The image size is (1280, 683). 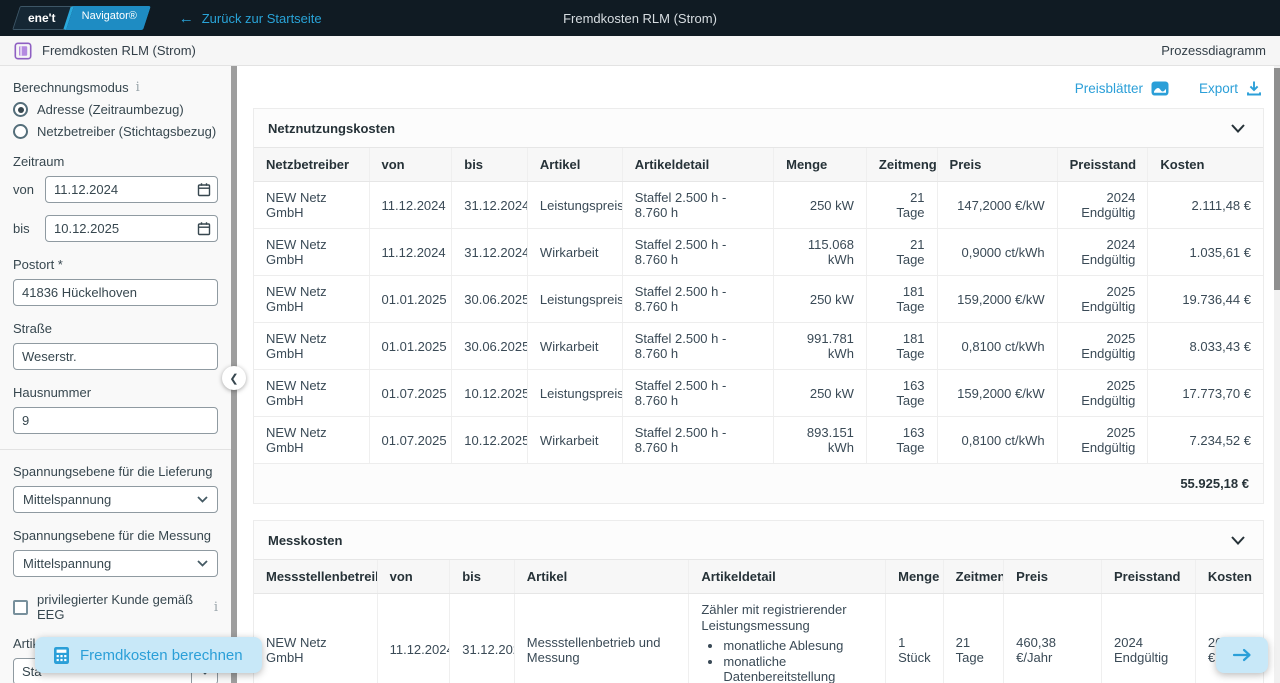 What do you see at coordinates (1052, 638) in the screenshot?
I see `cell-preis: 460,38 €/Jahr` at bounding box center [1052, 638].